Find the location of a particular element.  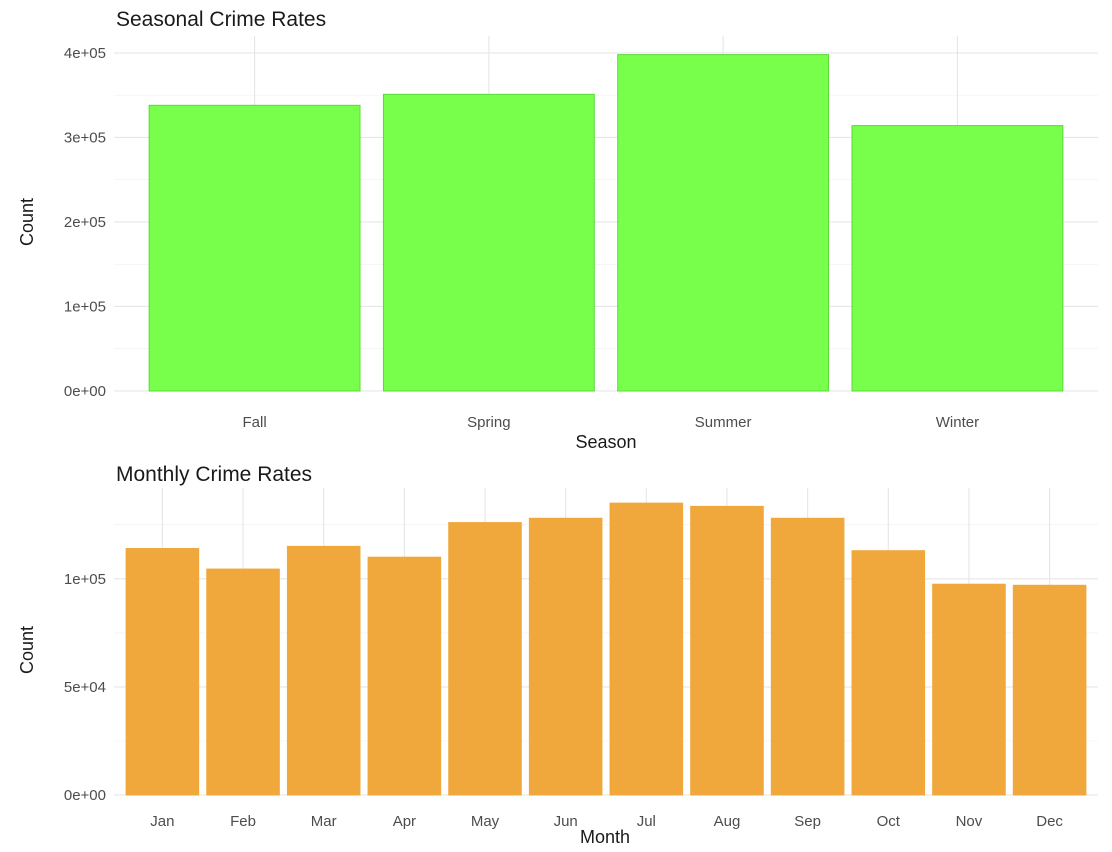

seasonal-x-ticks: Fall Spring Summer Winter is located at coordinates (610, 422).